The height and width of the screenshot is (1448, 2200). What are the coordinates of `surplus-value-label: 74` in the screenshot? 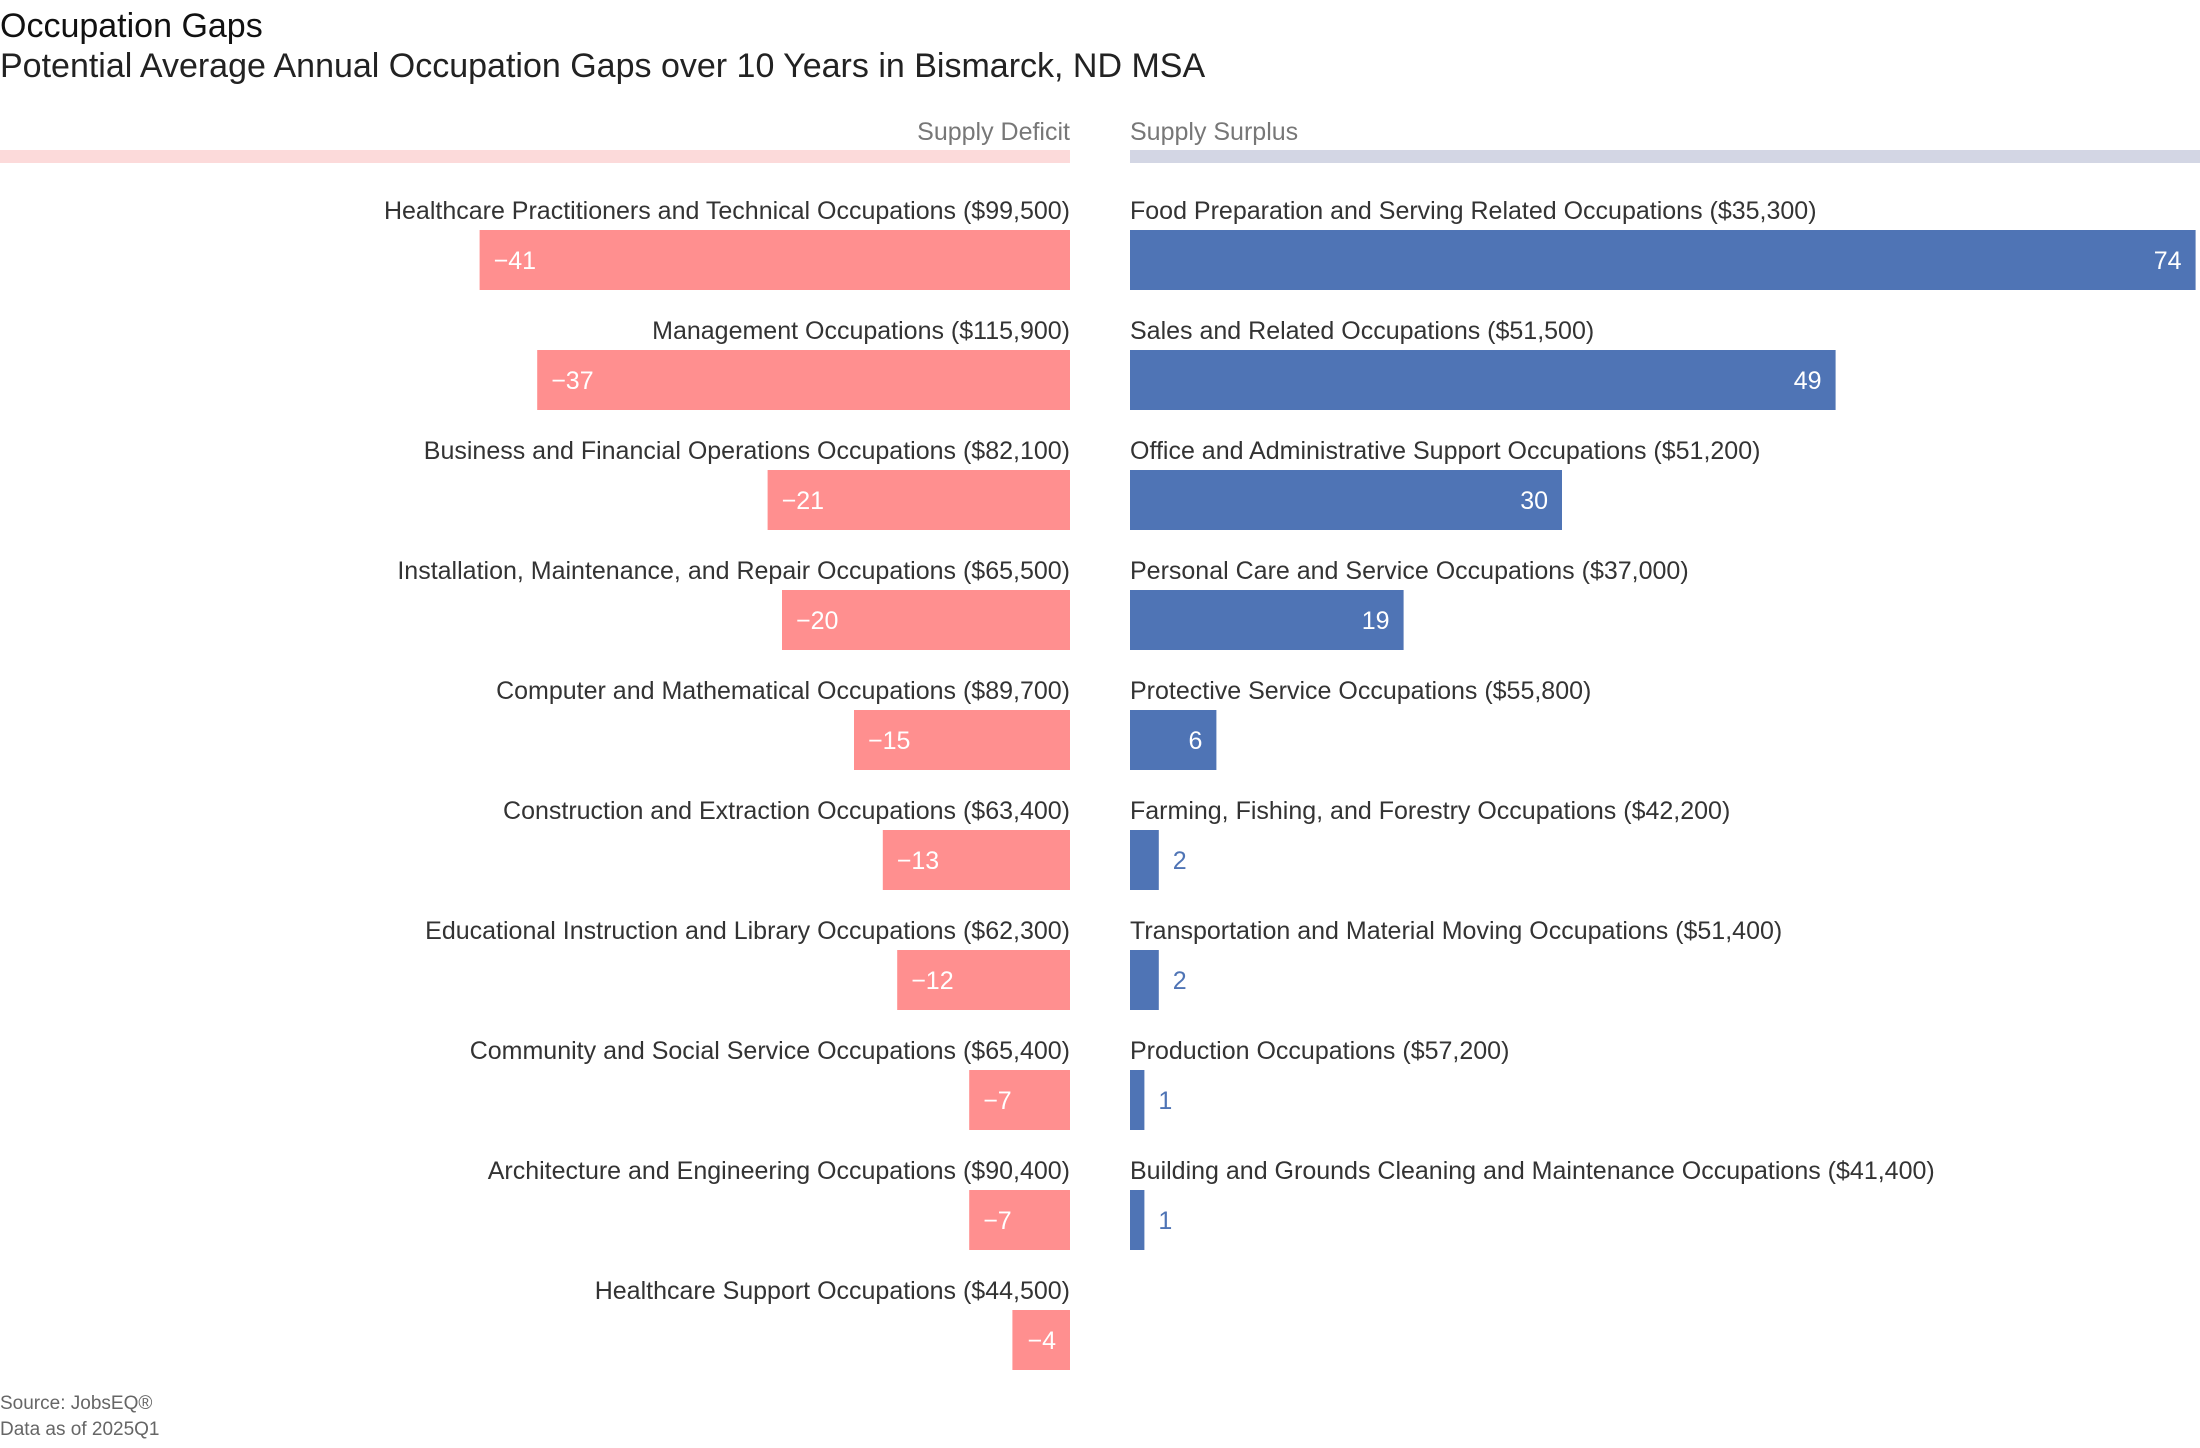 It's located at (2168, 261).